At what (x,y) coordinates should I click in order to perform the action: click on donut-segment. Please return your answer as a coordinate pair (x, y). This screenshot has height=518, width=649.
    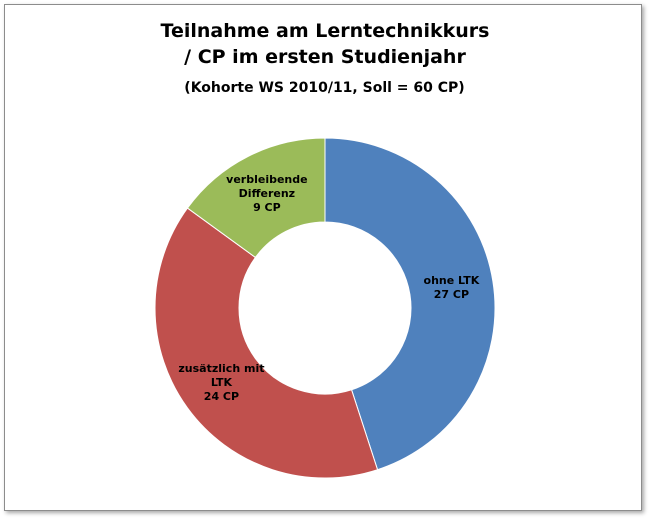
    Looking at the image, I should click on (256, 198).